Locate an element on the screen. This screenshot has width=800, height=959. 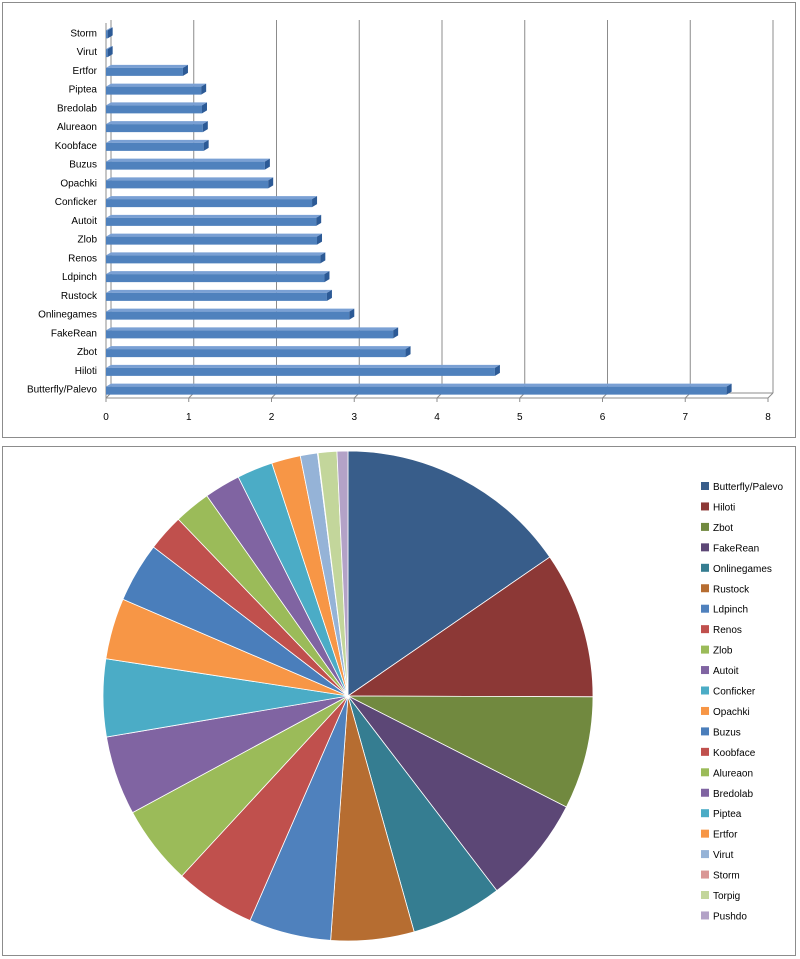
x-tick-label: 6 is located at coordinates (603, 417).